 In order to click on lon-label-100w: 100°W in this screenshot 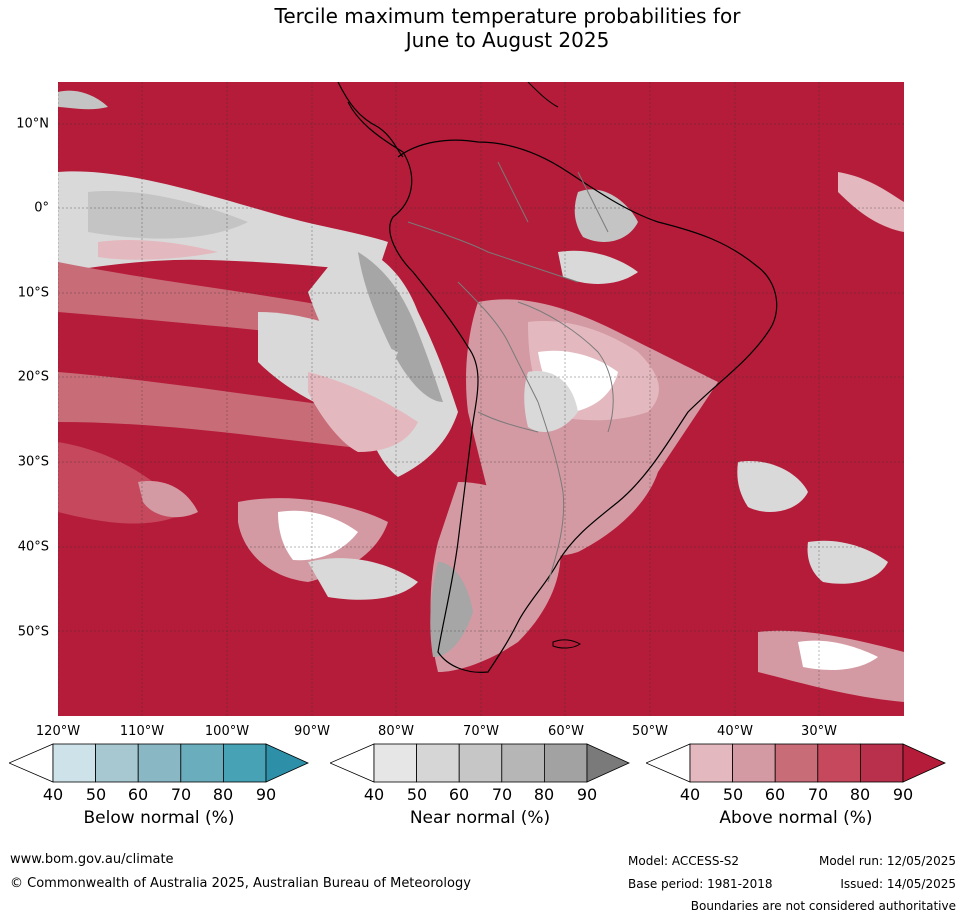, I will do `click(227, 731)`.